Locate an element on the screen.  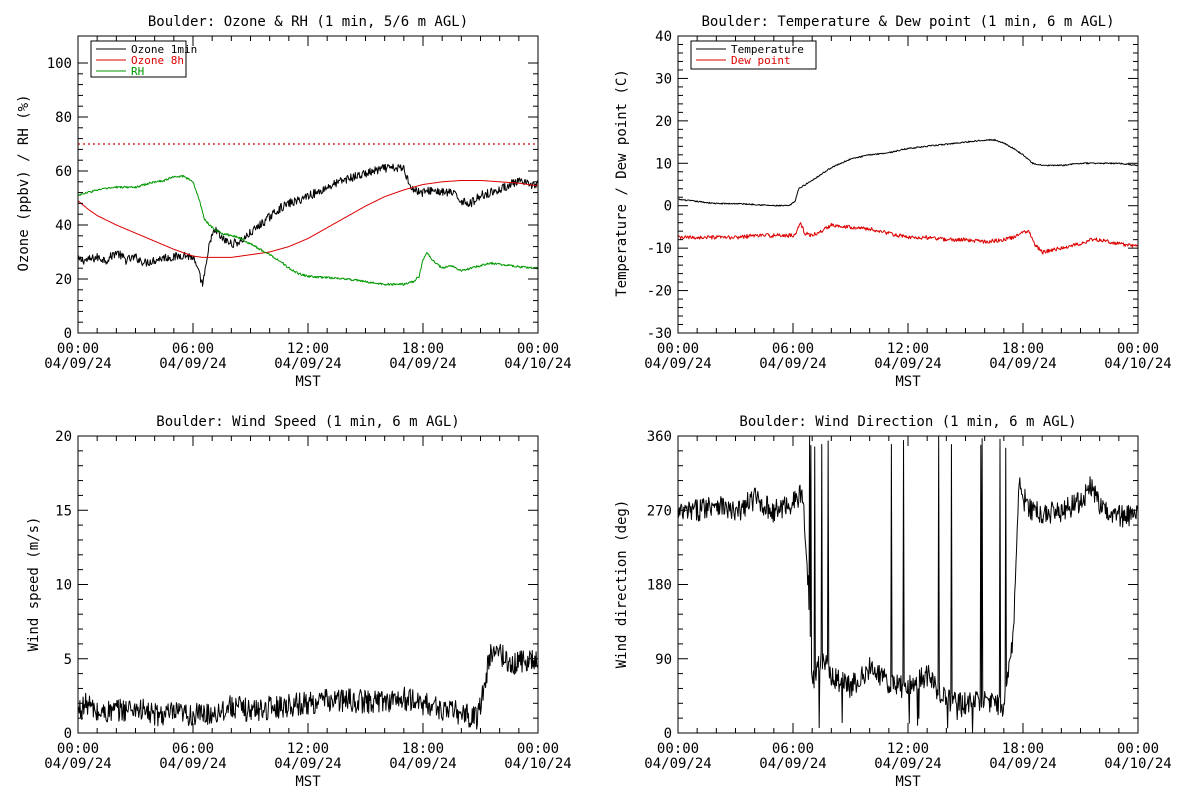
y-tick-label: 180 is located at coordinates (659, 586).